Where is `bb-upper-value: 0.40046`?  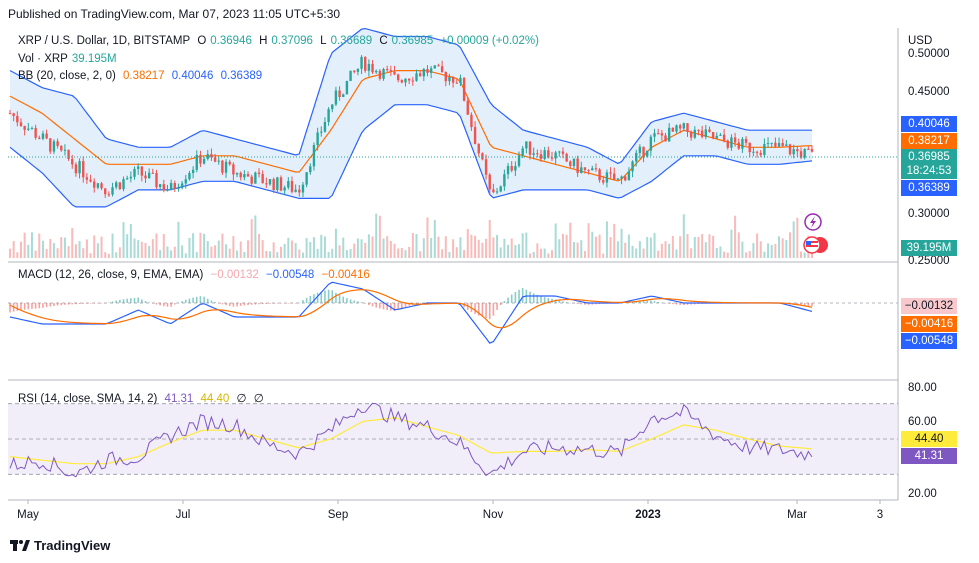
bb-upper-value: 0.40046 is located at coordinates (192, 76).